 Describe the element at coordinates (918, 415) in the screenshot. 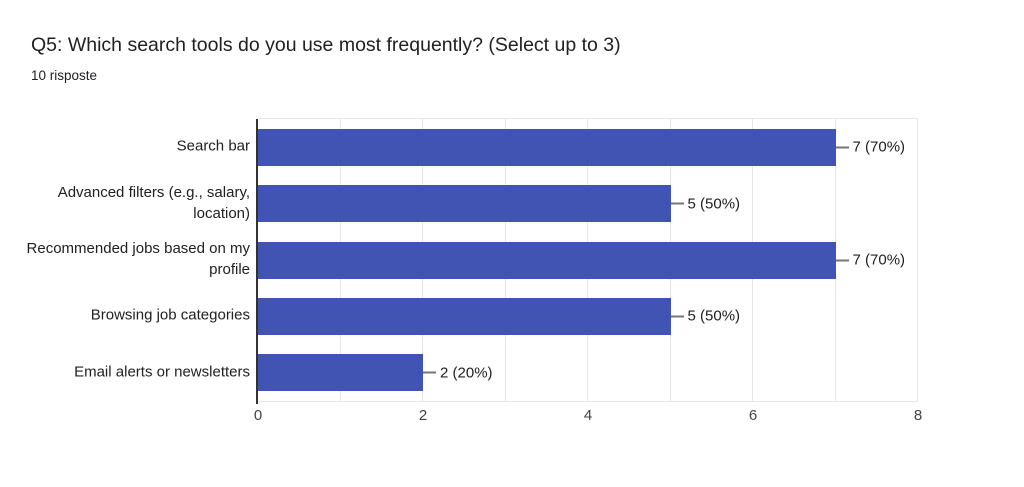

I see `x-tick-label: 8` at that location.